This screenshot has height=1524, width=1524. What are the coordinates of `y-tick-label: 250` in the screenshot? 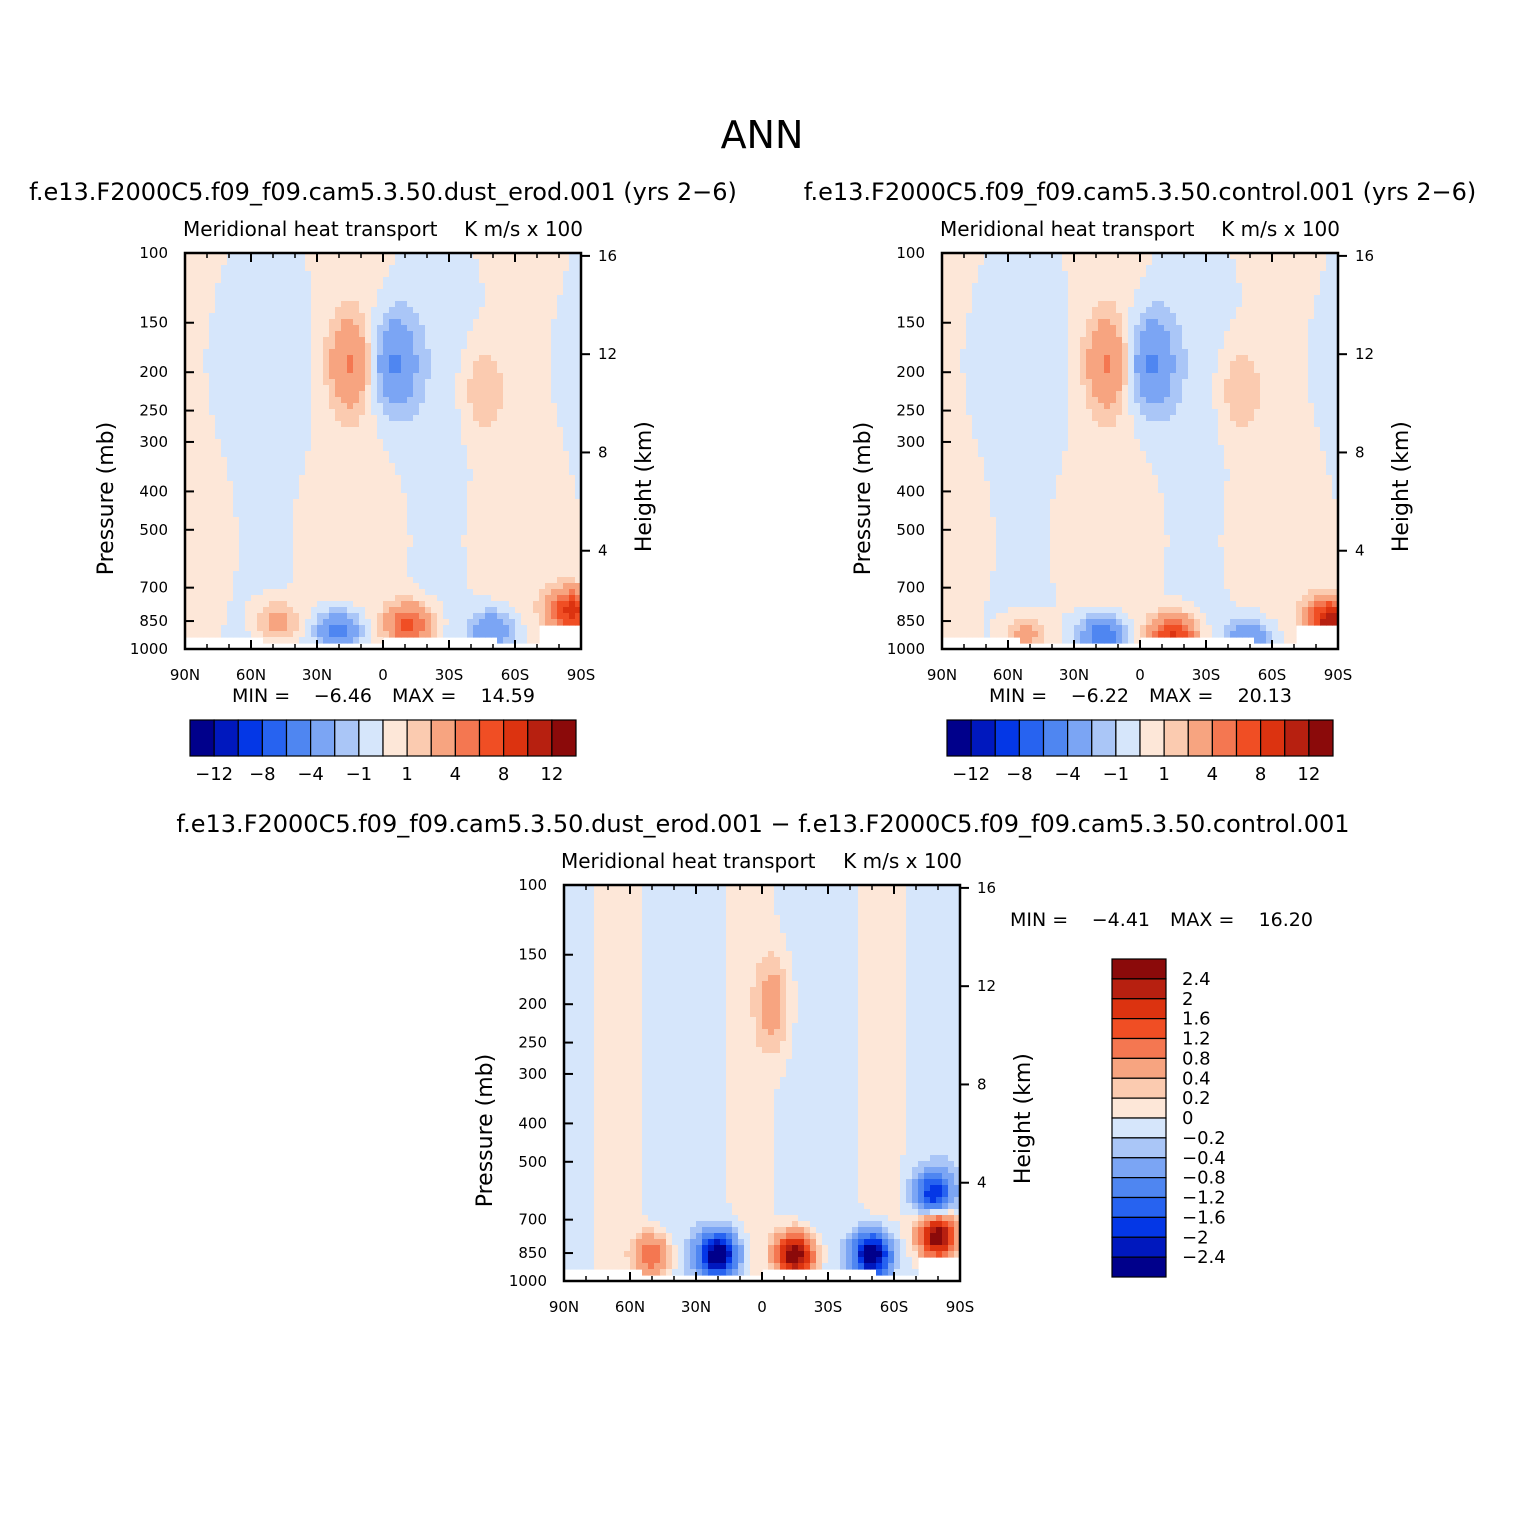 It's located at (153, 411).